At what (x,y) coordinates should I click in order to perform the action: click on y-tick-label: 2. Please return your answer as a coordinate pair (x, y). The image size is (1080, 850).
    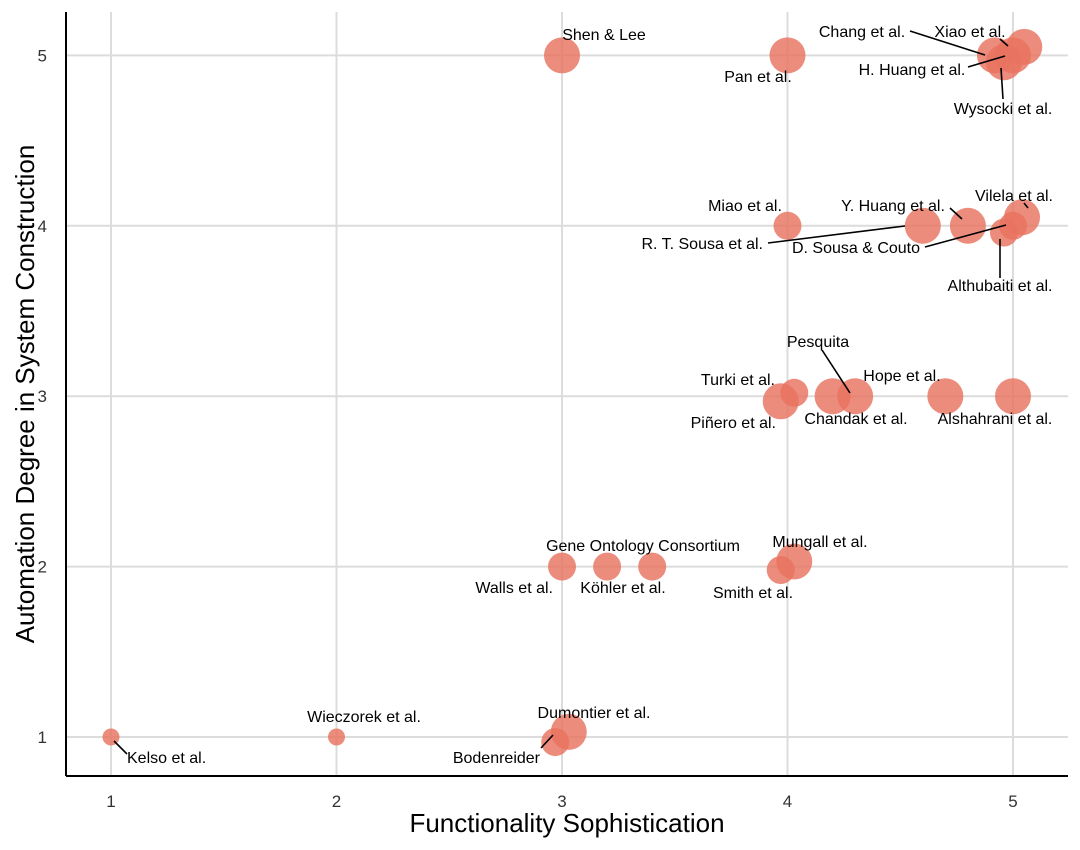
    Looking at the image, I should click on (42, 567).